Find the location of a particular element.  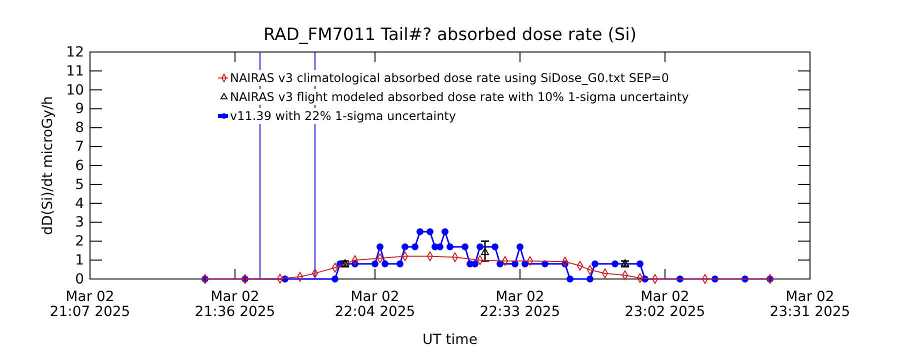

y-tick-label: 7 is located at coordinates (79, 147).